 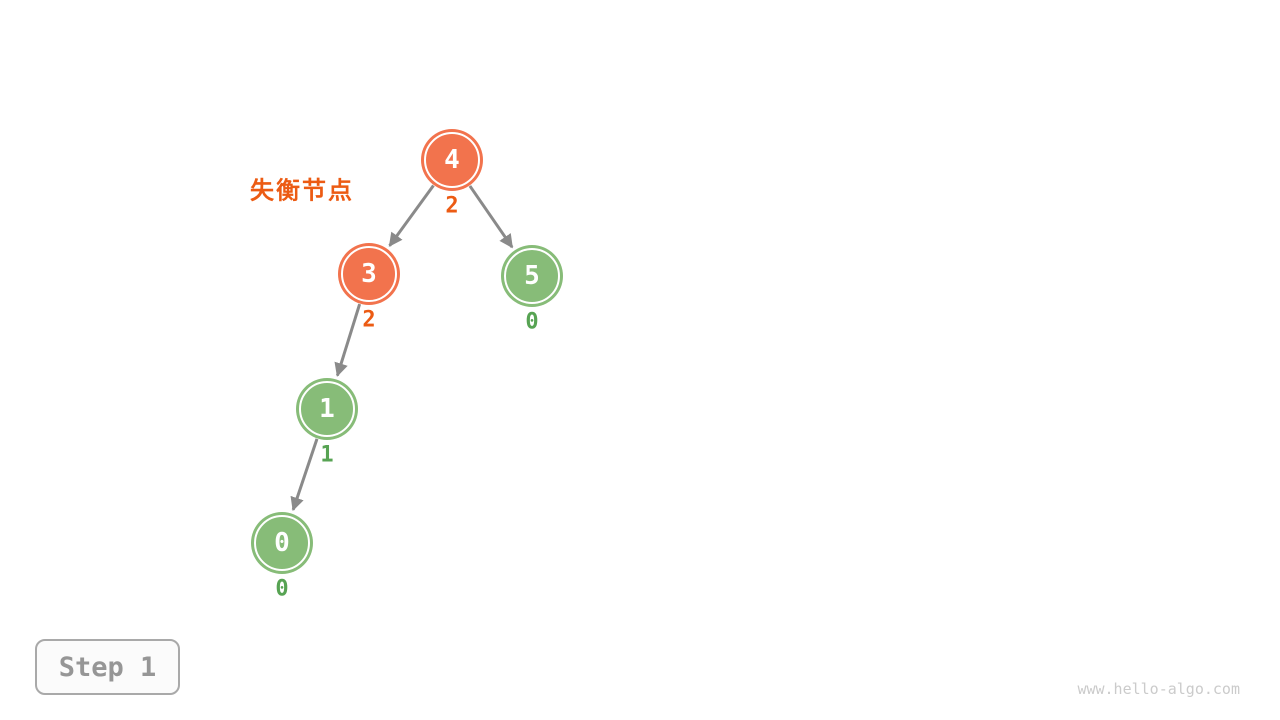 What do you see at coordinates (1158, 689) in the screenshot?
I see `watermark: www.hello-algo.com` at bounding box center [1158, 689].